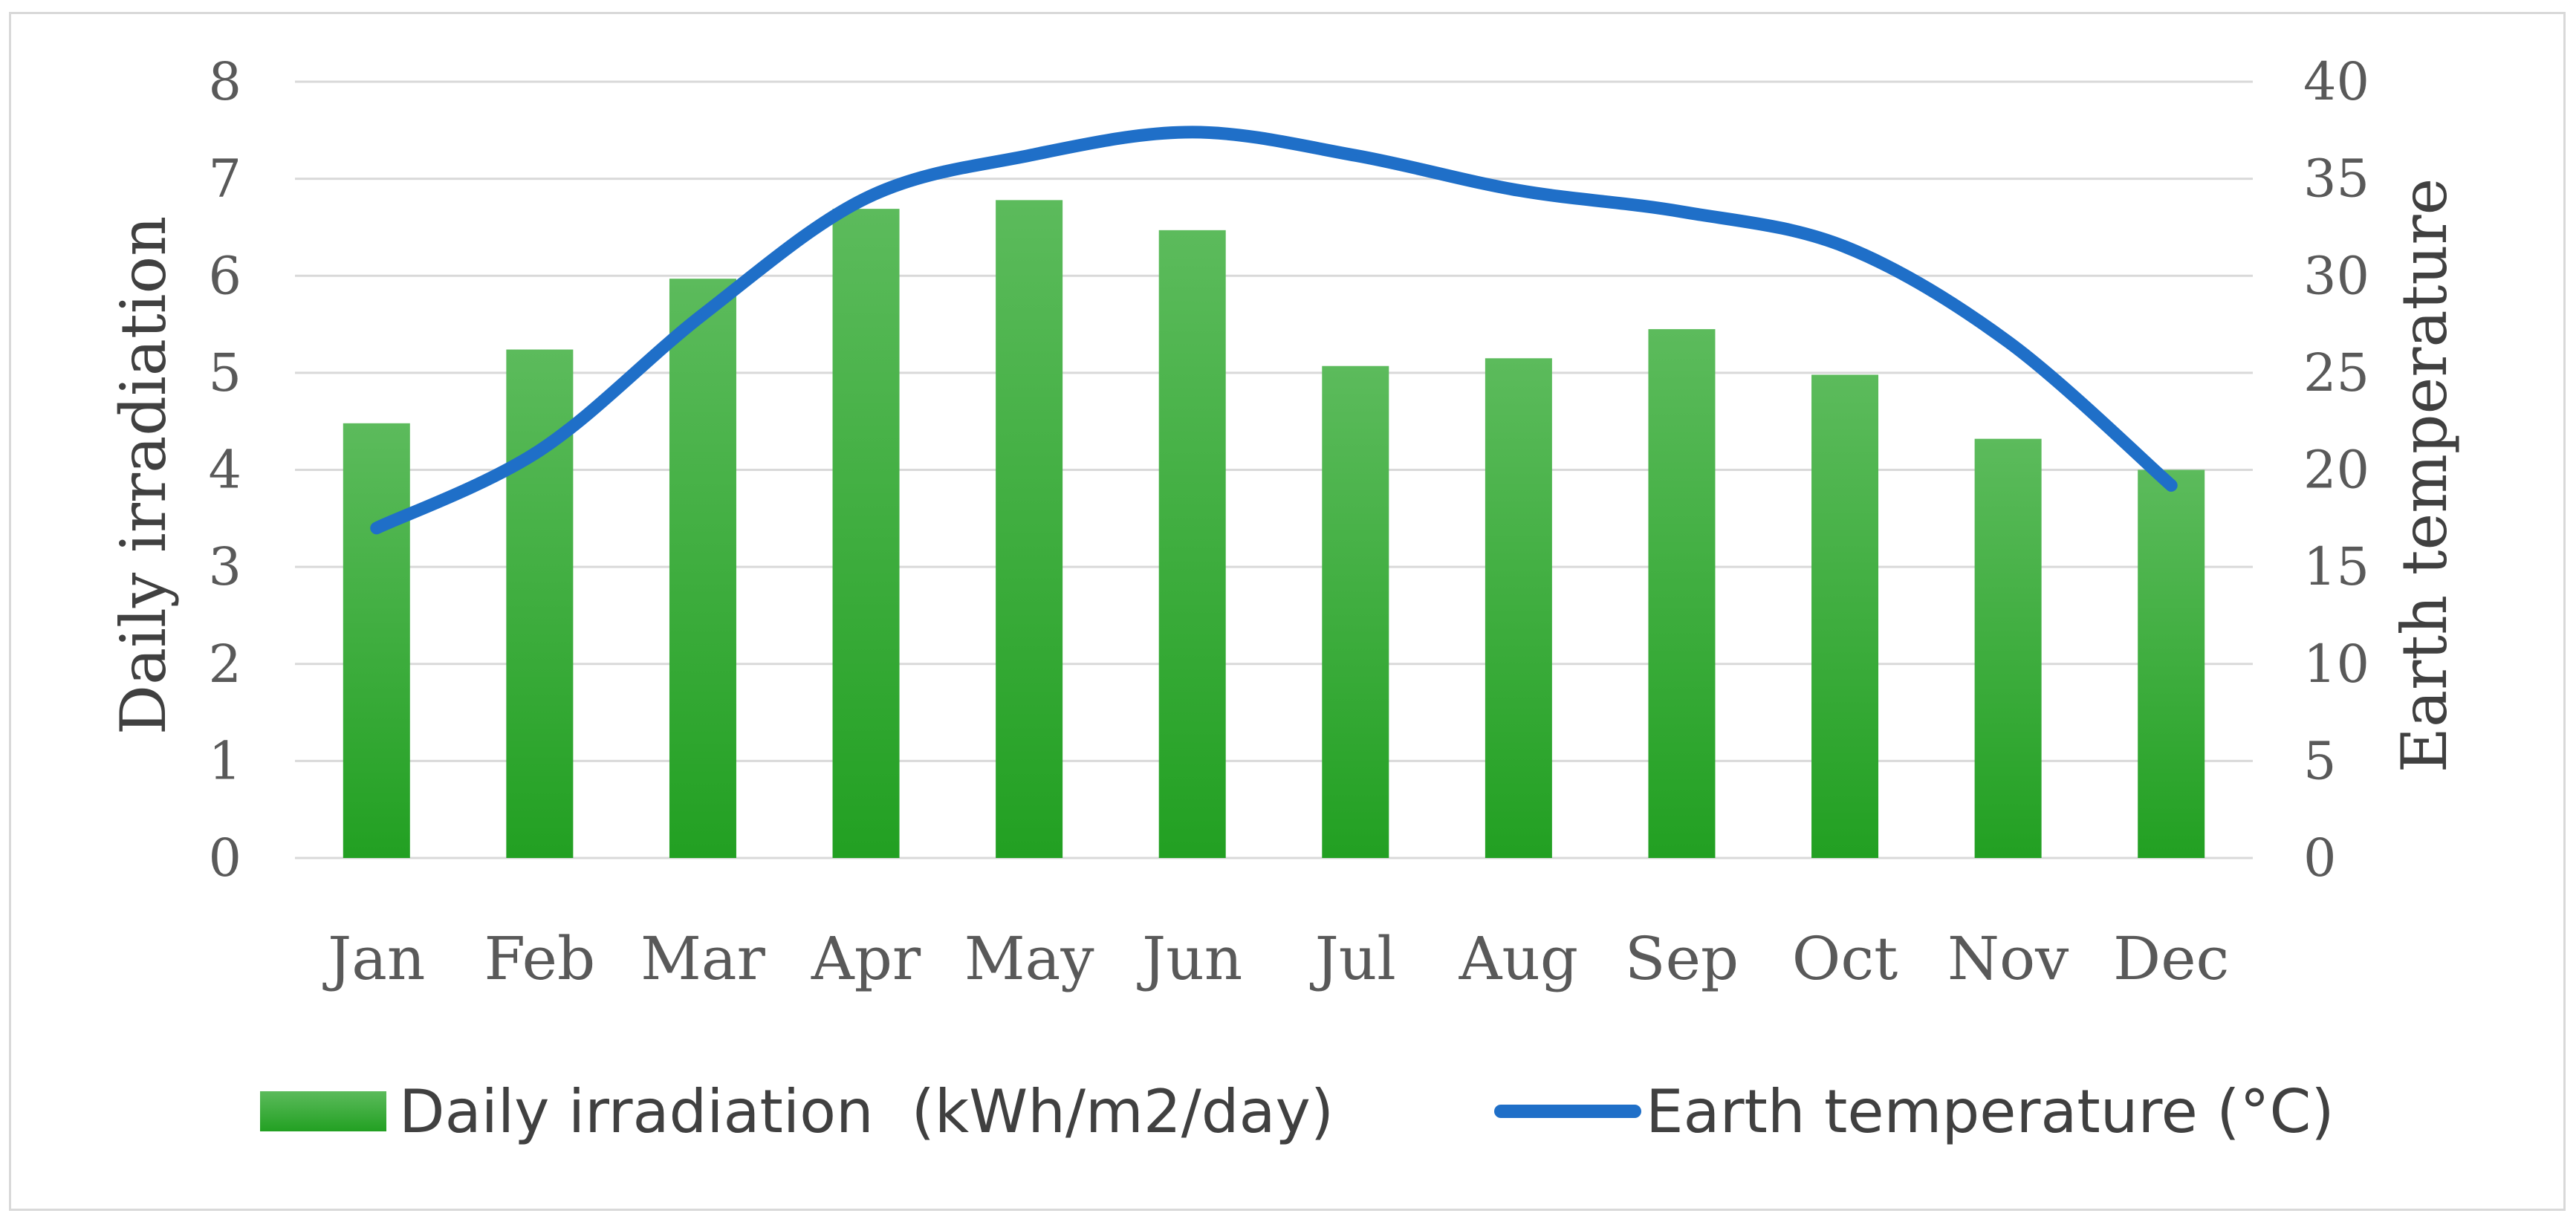  Describe the element at coordinates (224, 471) in the screenshot. I see `y-tick-left: 4` at that location.